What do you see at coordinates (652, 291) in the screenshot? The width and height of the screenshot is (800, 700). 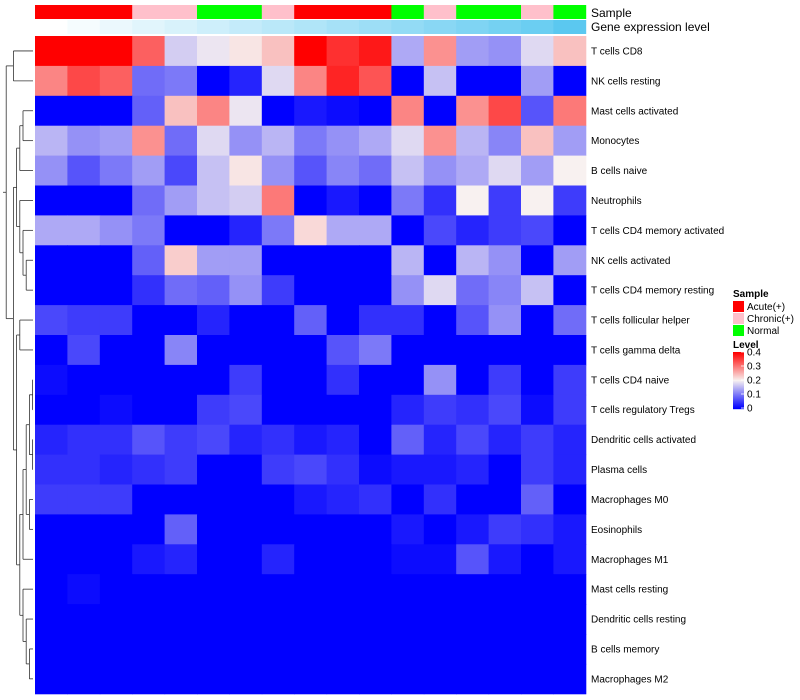 I see `row-label: T cells CD4 memory resting` at bounding box center [652, 291].